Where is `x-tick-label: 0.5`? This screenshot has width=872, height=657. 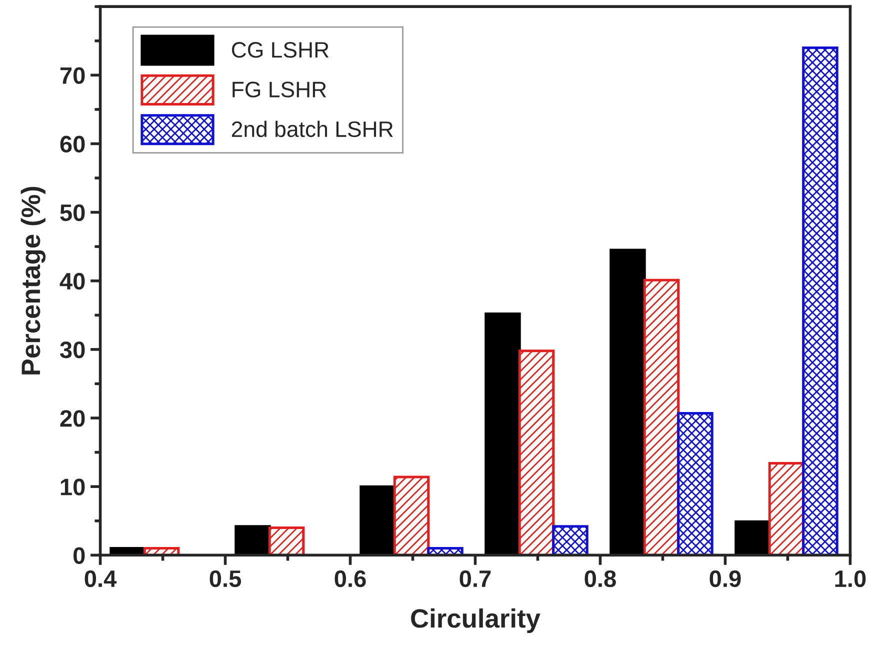 x-tick-label: 0.5 is located at coordinates (226, 579).